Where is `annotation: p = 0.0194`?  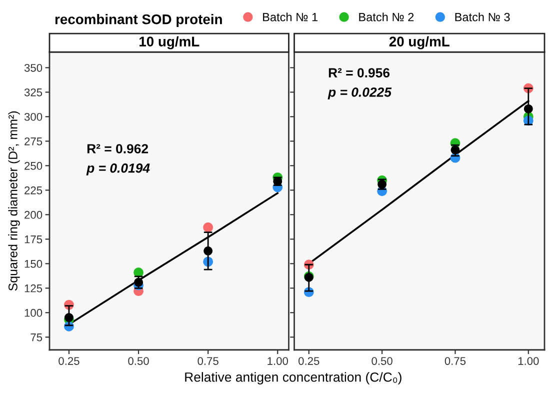 annotation: p = 0.0194 is located at coordinates (118, 169).